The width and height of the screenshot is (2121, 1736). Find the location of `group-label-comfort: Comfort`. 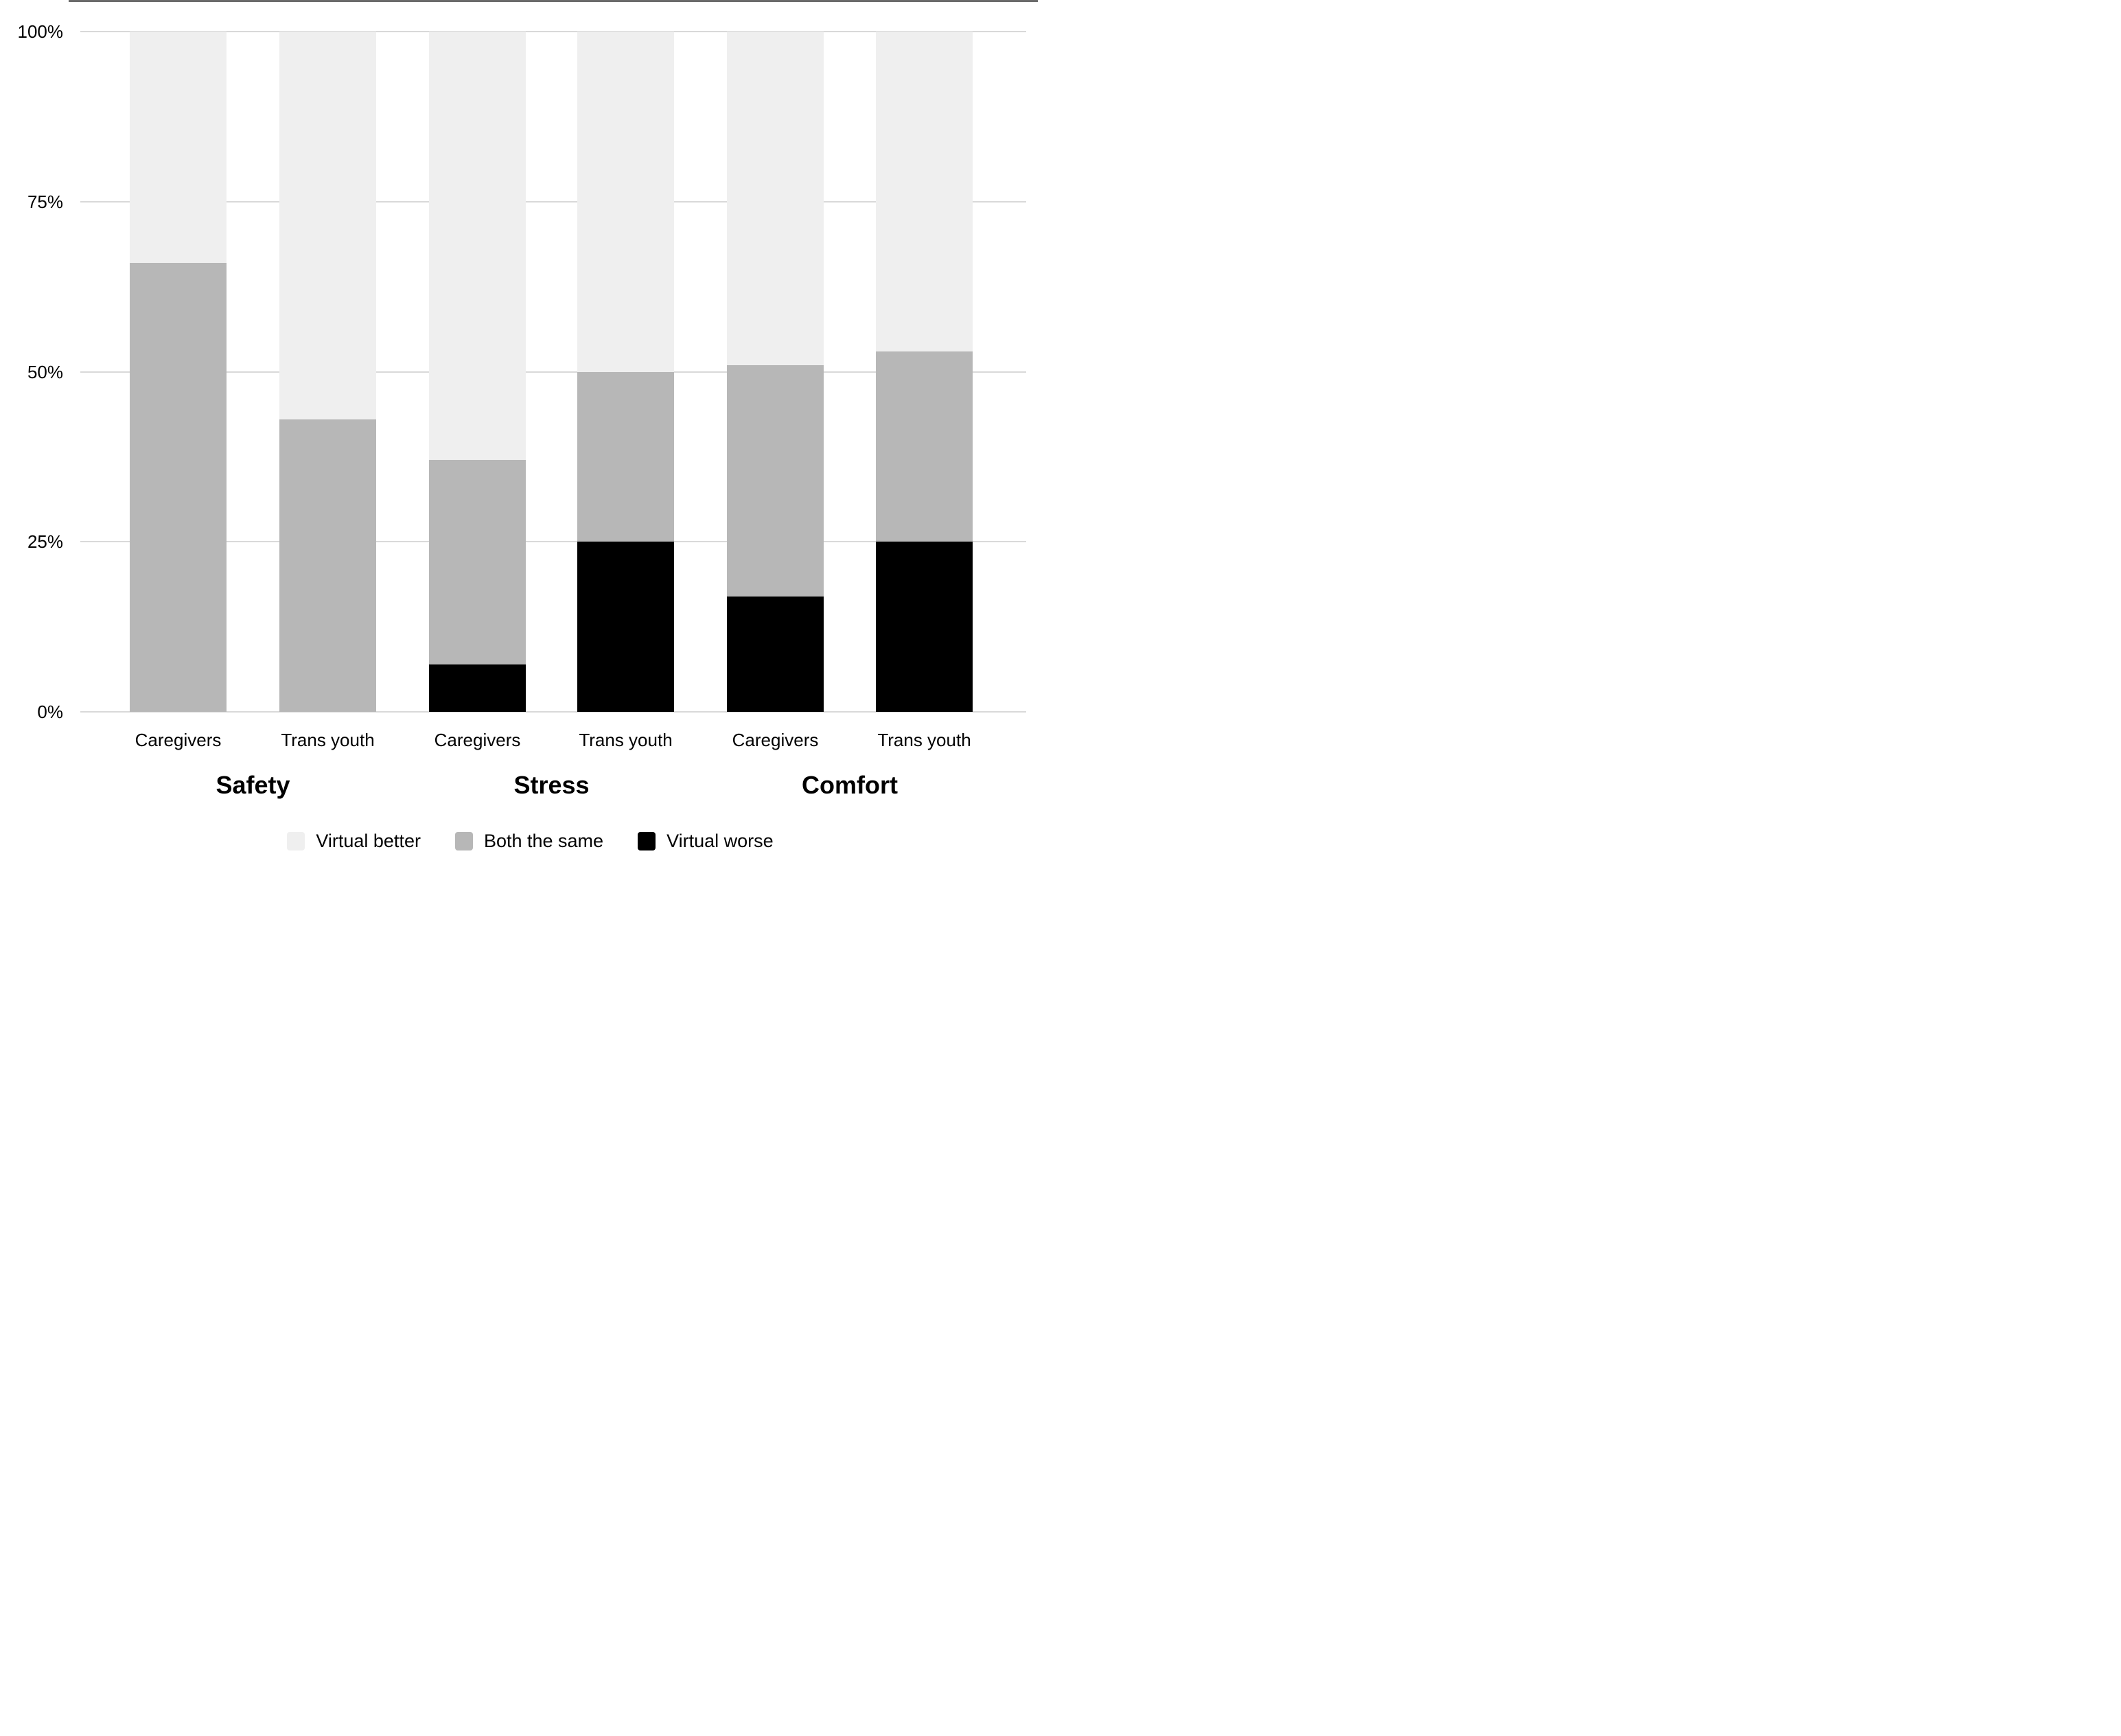

group-label-comfort: Comfort is located at coordinates (850, 785).